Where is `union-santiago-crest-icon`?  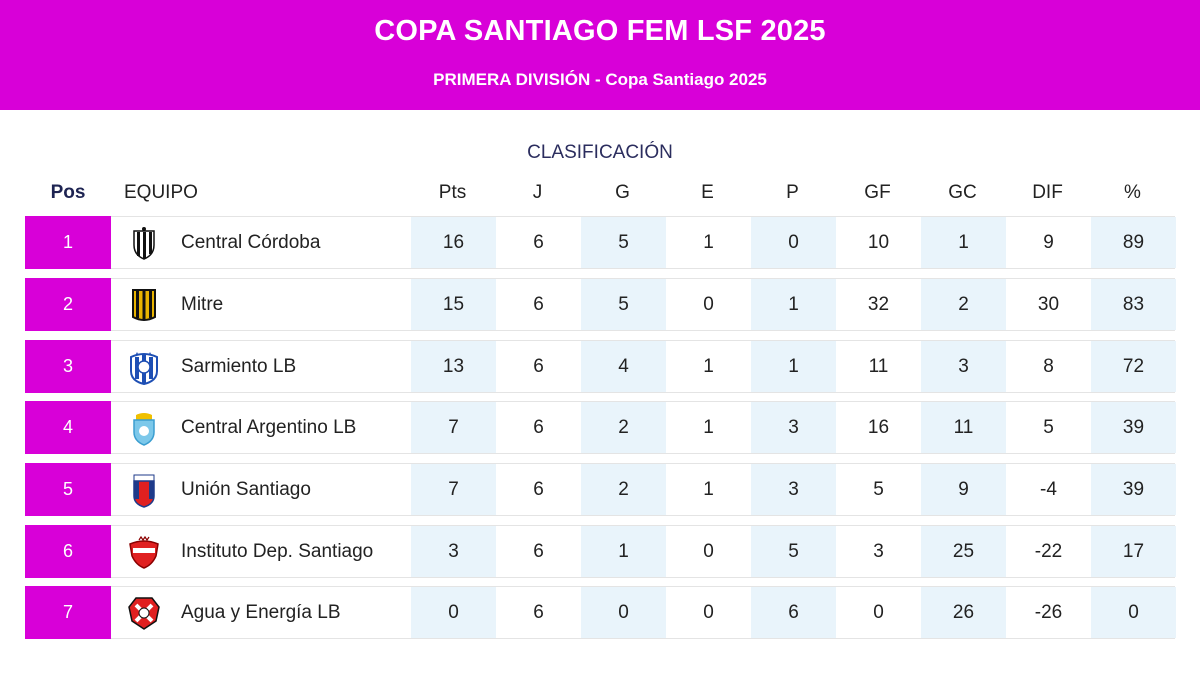 union-santiago-crest-icon is located at coordinates (144, 491).